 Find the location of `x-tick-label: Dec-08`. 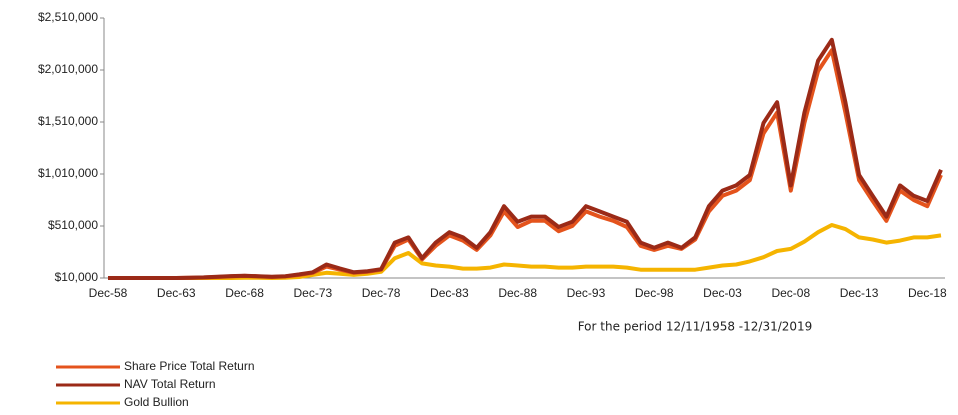

x-tick-label: Dec-08 is located at coordinates (790, 293).